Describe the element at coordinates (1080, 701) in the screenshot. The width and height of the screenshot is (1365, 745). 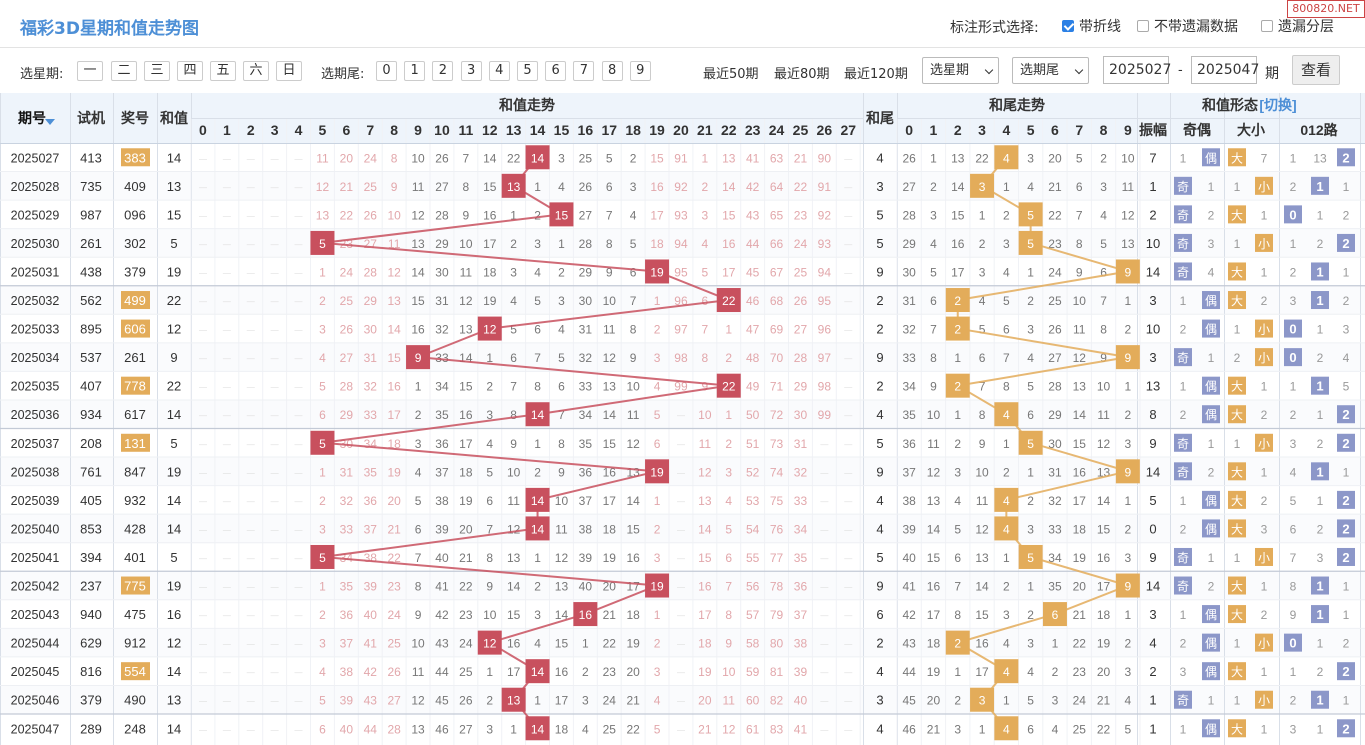
I see `tail-miss-cell: 24` at that location.